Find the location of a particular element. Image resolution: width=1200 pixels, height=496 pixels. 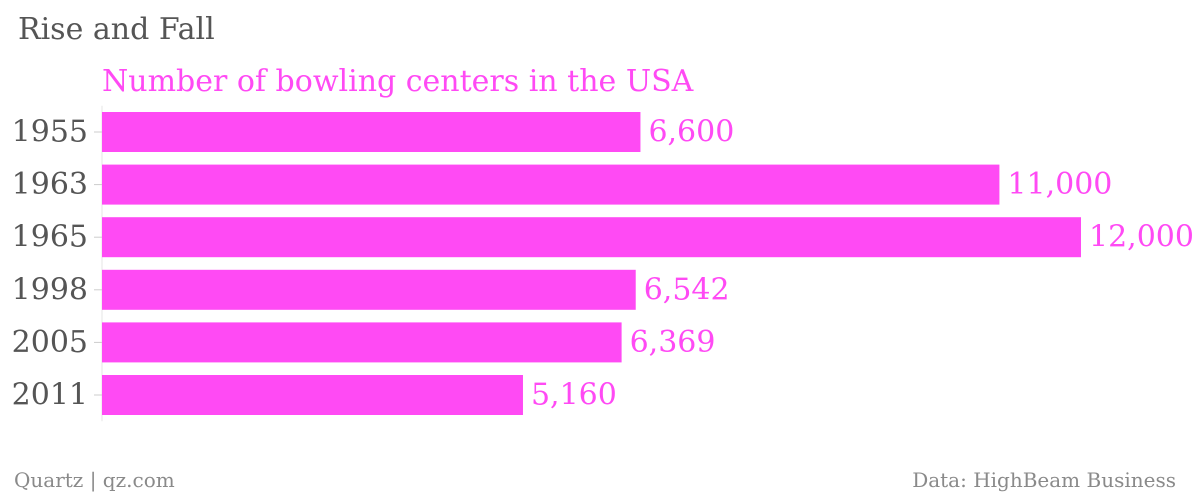

y-tick-label: 1955 is located at coordinates (50, 132).